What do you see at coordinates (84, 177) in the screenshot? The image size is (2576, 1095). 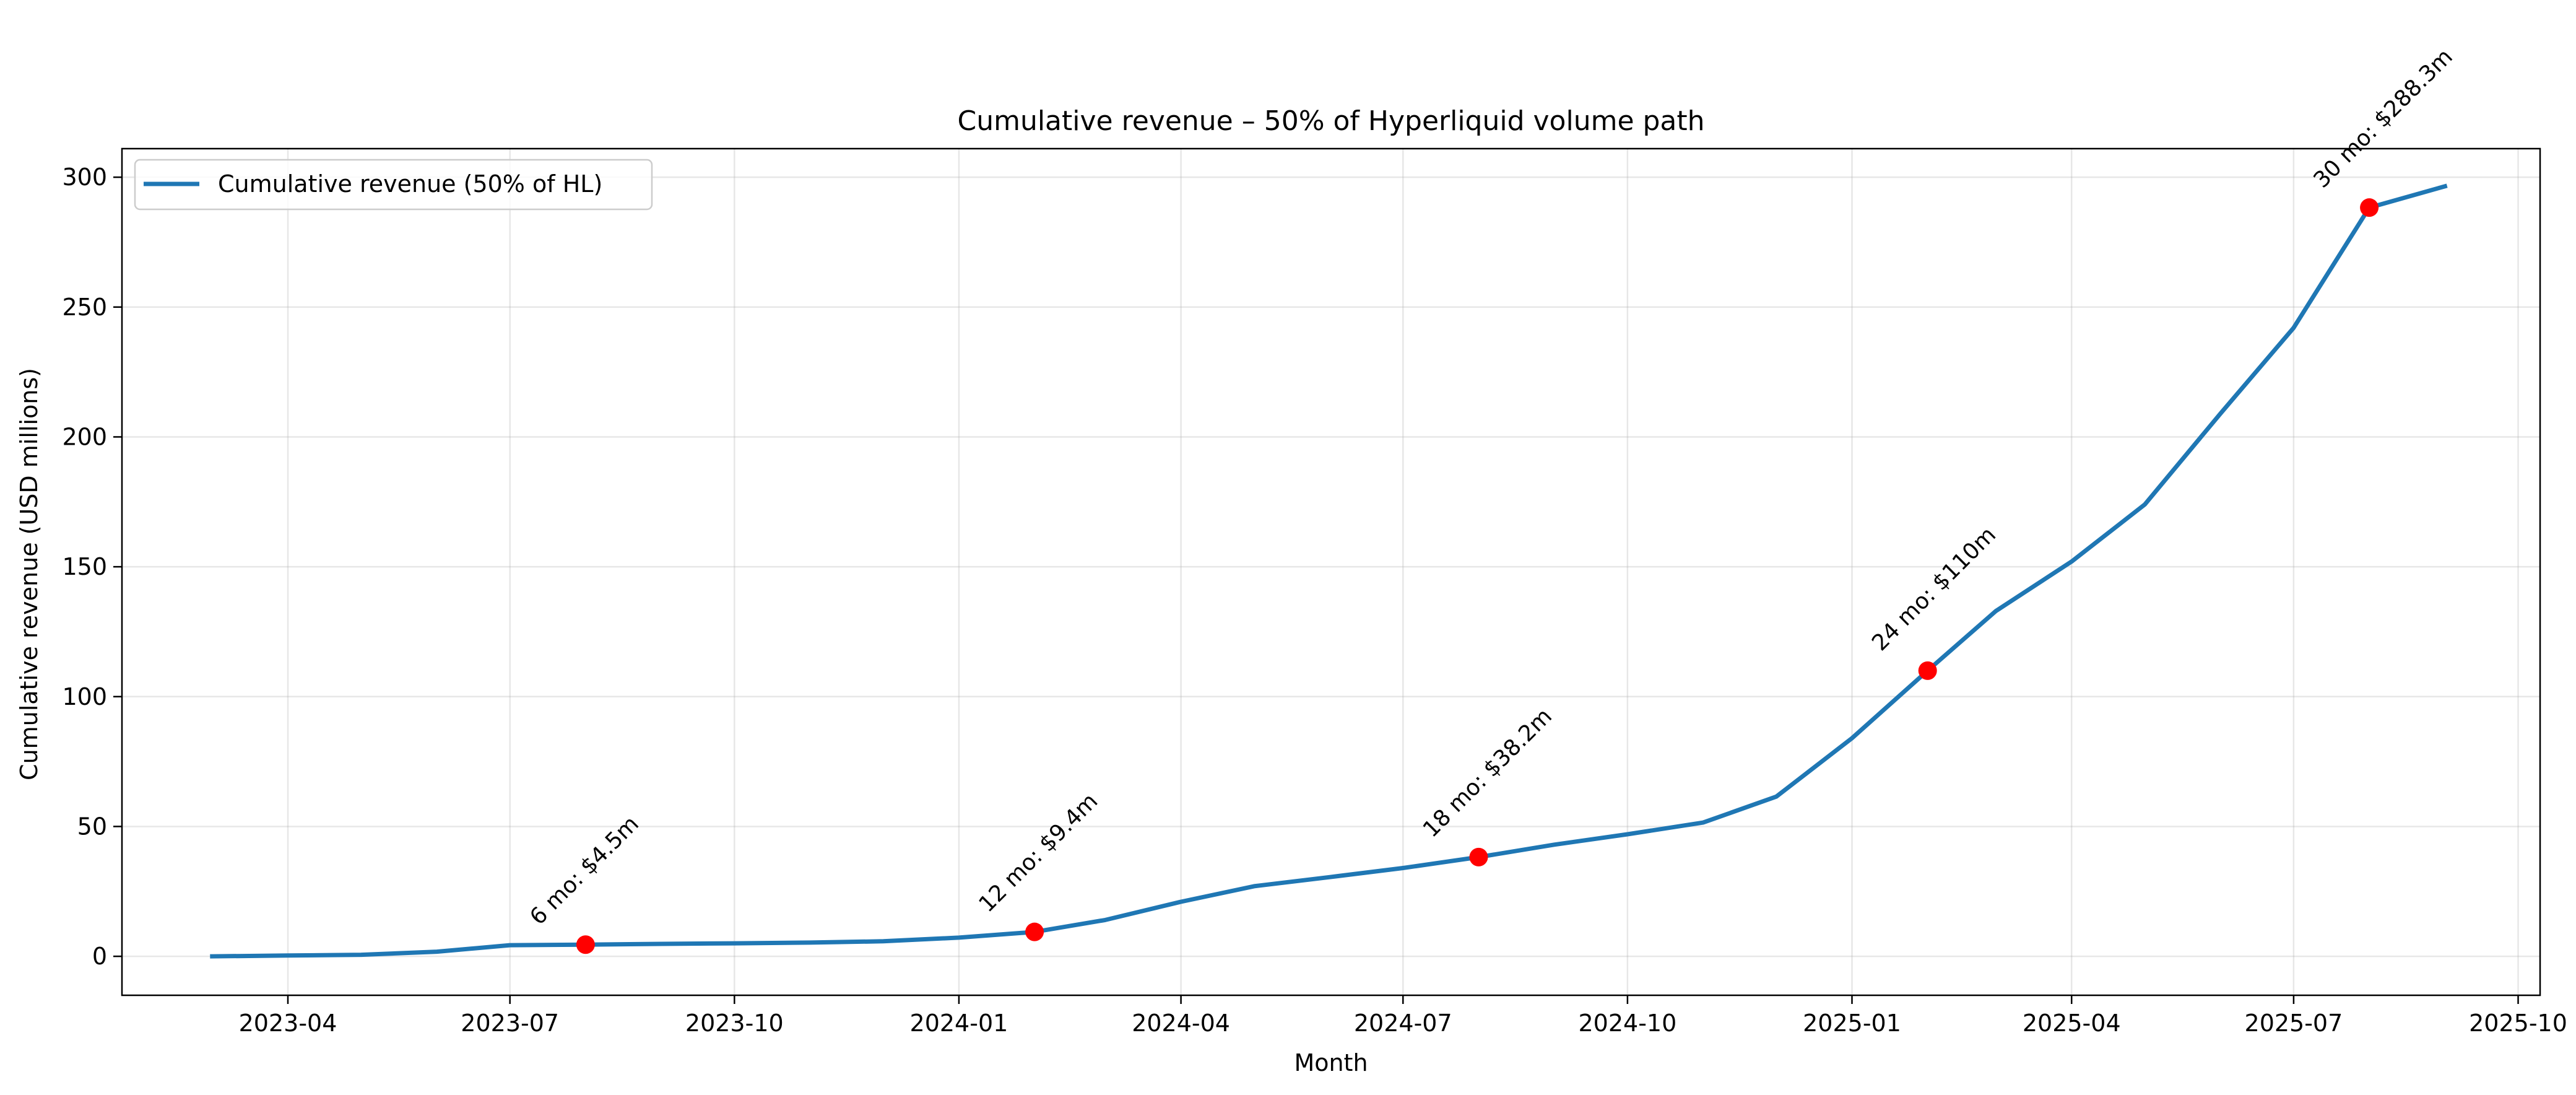 I see `y-tick-label: 300` at bounding box center [84, 177].